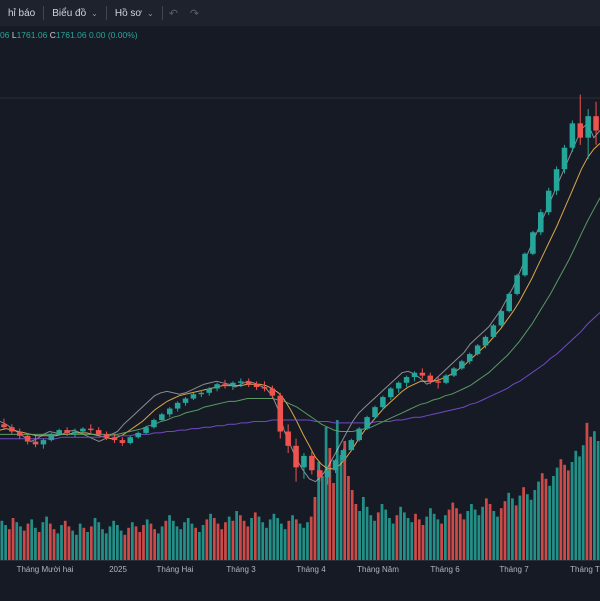 This screenshot has width=600, height=601. Describe the element at coordinates (94, 13) in the screenshot. I see `chevron-down-icon: ⌄` at that location.